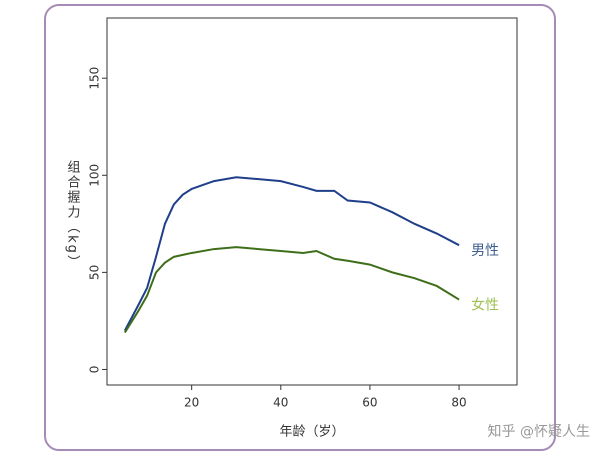 The width and height of the screenshot is (600, 462). I want to click on series-label: 男性, so click(485, 251).